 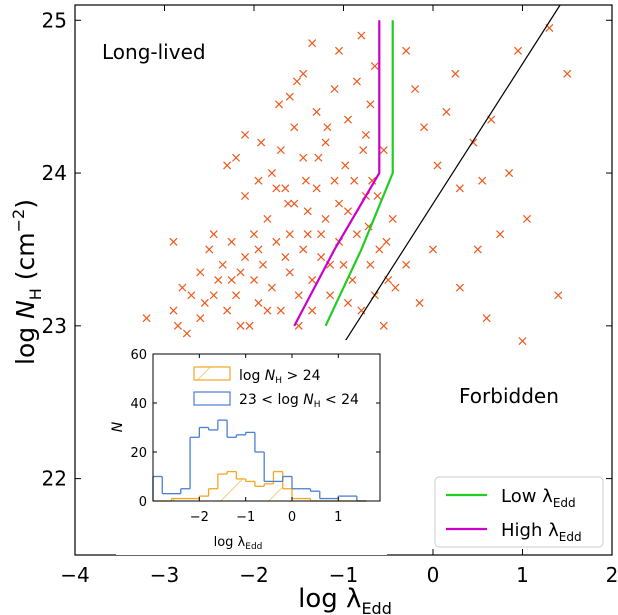 I want to click on y-tick-label: 25, so click(x=54, y=20).